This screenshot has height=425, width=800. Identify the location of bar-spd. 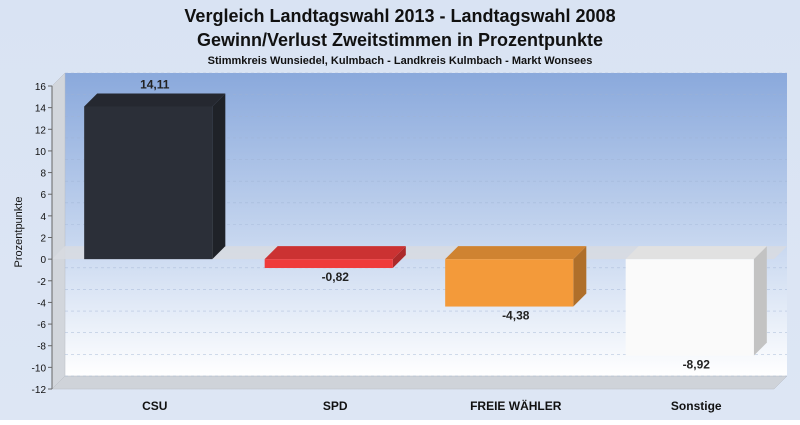
(335, 257).